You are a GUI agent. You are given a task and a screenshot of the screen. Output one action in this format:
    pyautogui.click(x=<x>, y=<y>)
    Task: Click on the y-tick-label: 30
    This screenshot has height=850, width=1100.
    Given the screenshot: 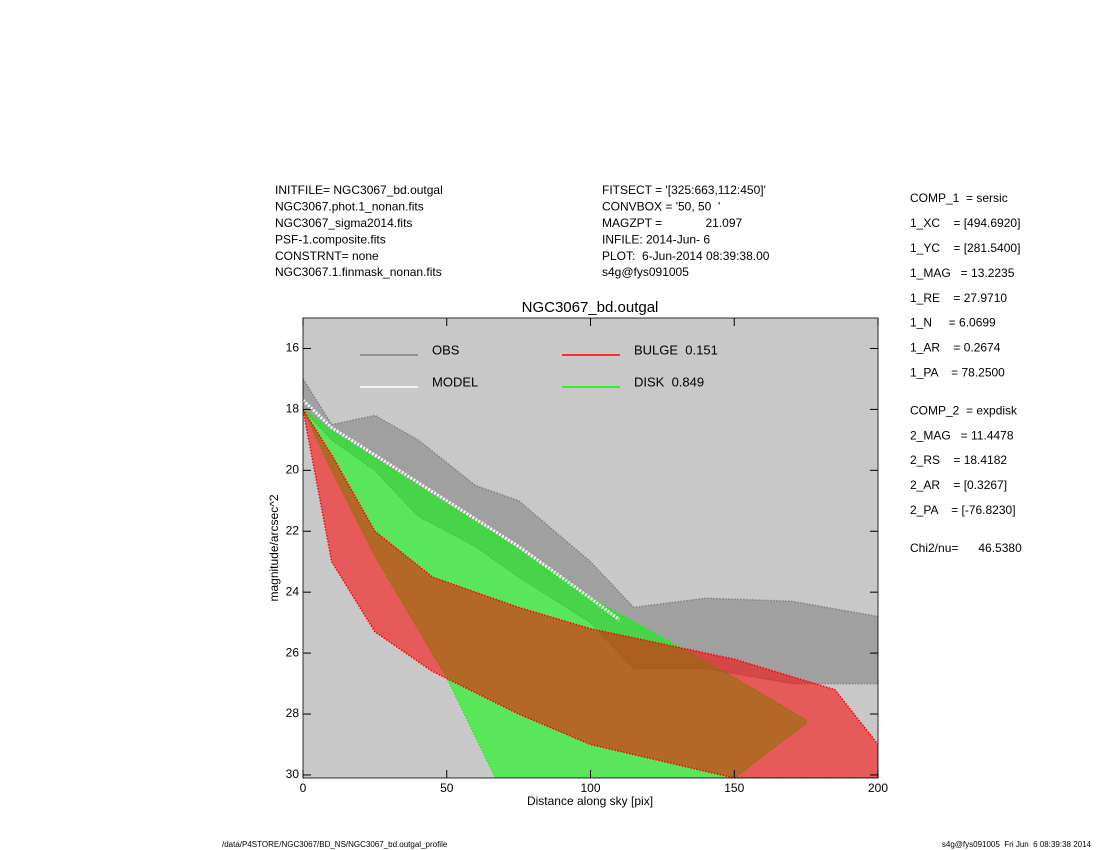 What is the action you would take?
    pyautogui.click(x=293, y=774)
    